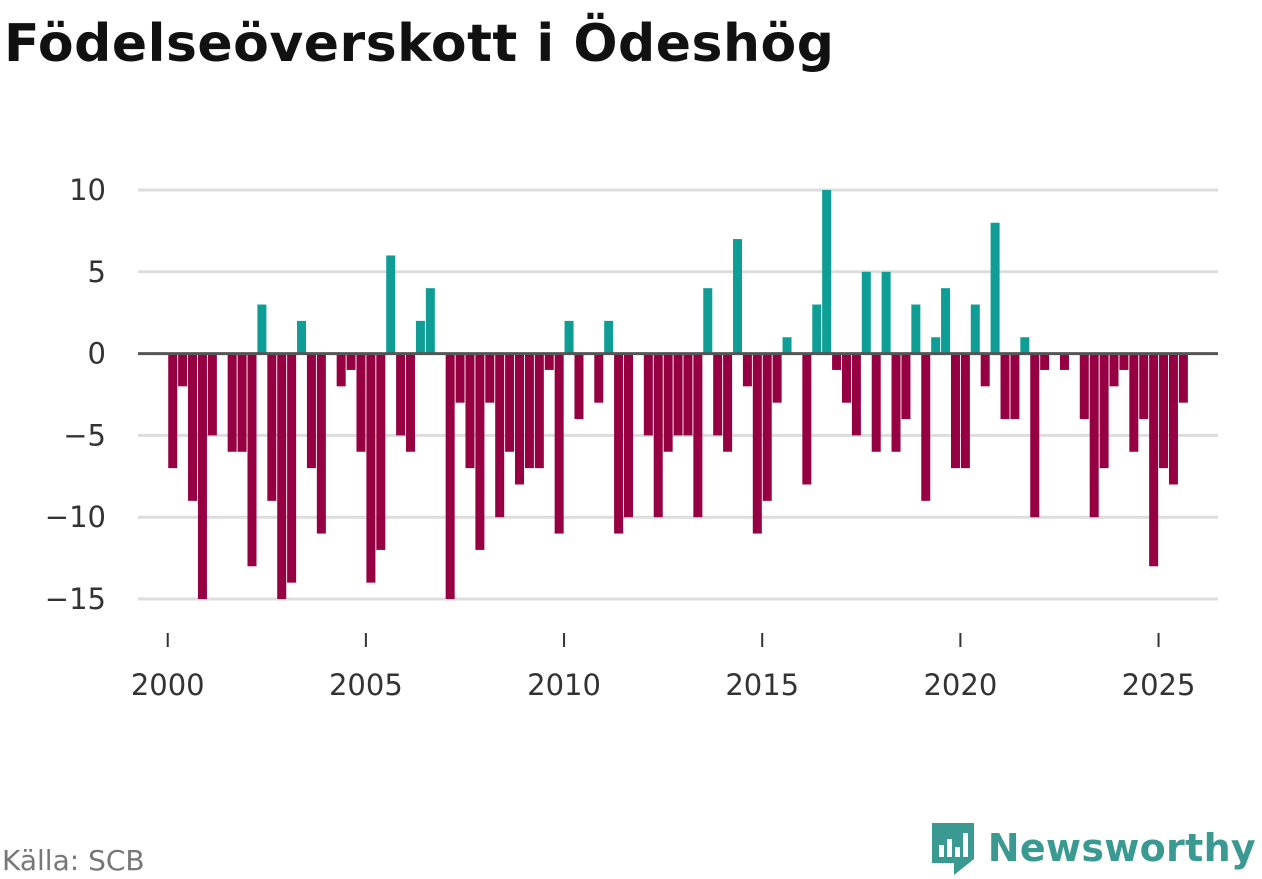 The width and height of the screenshot is (1262, 879). What do you see at coordinates (663, 667) in the screenshot?
I see `x-axis: 2000 2005 2010 2015 2020 2025` at bounding box center [663, 667].